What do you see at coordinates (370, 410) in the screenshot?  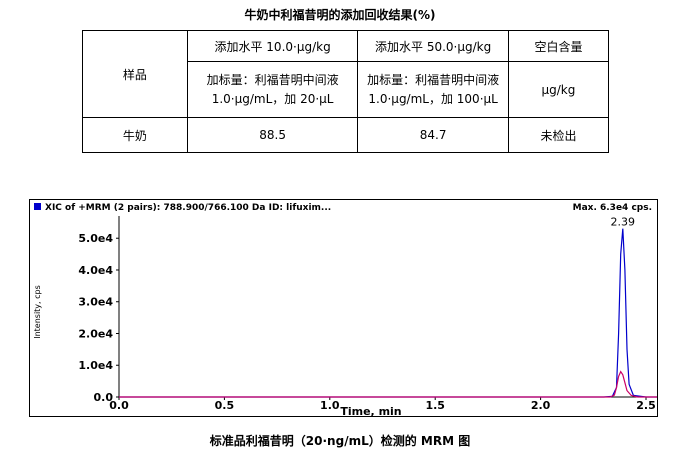 I see `x-axis-label: Time, min` at bounding box center [370, 410].